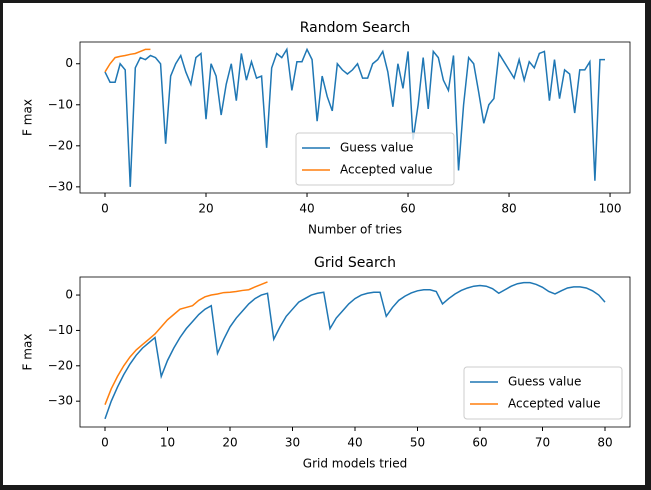 Image resolution: width=651 pixels, height=490 pixels. What do you see at coordinates (355, 464) in the screenshot?
I see `x-axis-label: Grid models tried` at bounding box center [355, 464].